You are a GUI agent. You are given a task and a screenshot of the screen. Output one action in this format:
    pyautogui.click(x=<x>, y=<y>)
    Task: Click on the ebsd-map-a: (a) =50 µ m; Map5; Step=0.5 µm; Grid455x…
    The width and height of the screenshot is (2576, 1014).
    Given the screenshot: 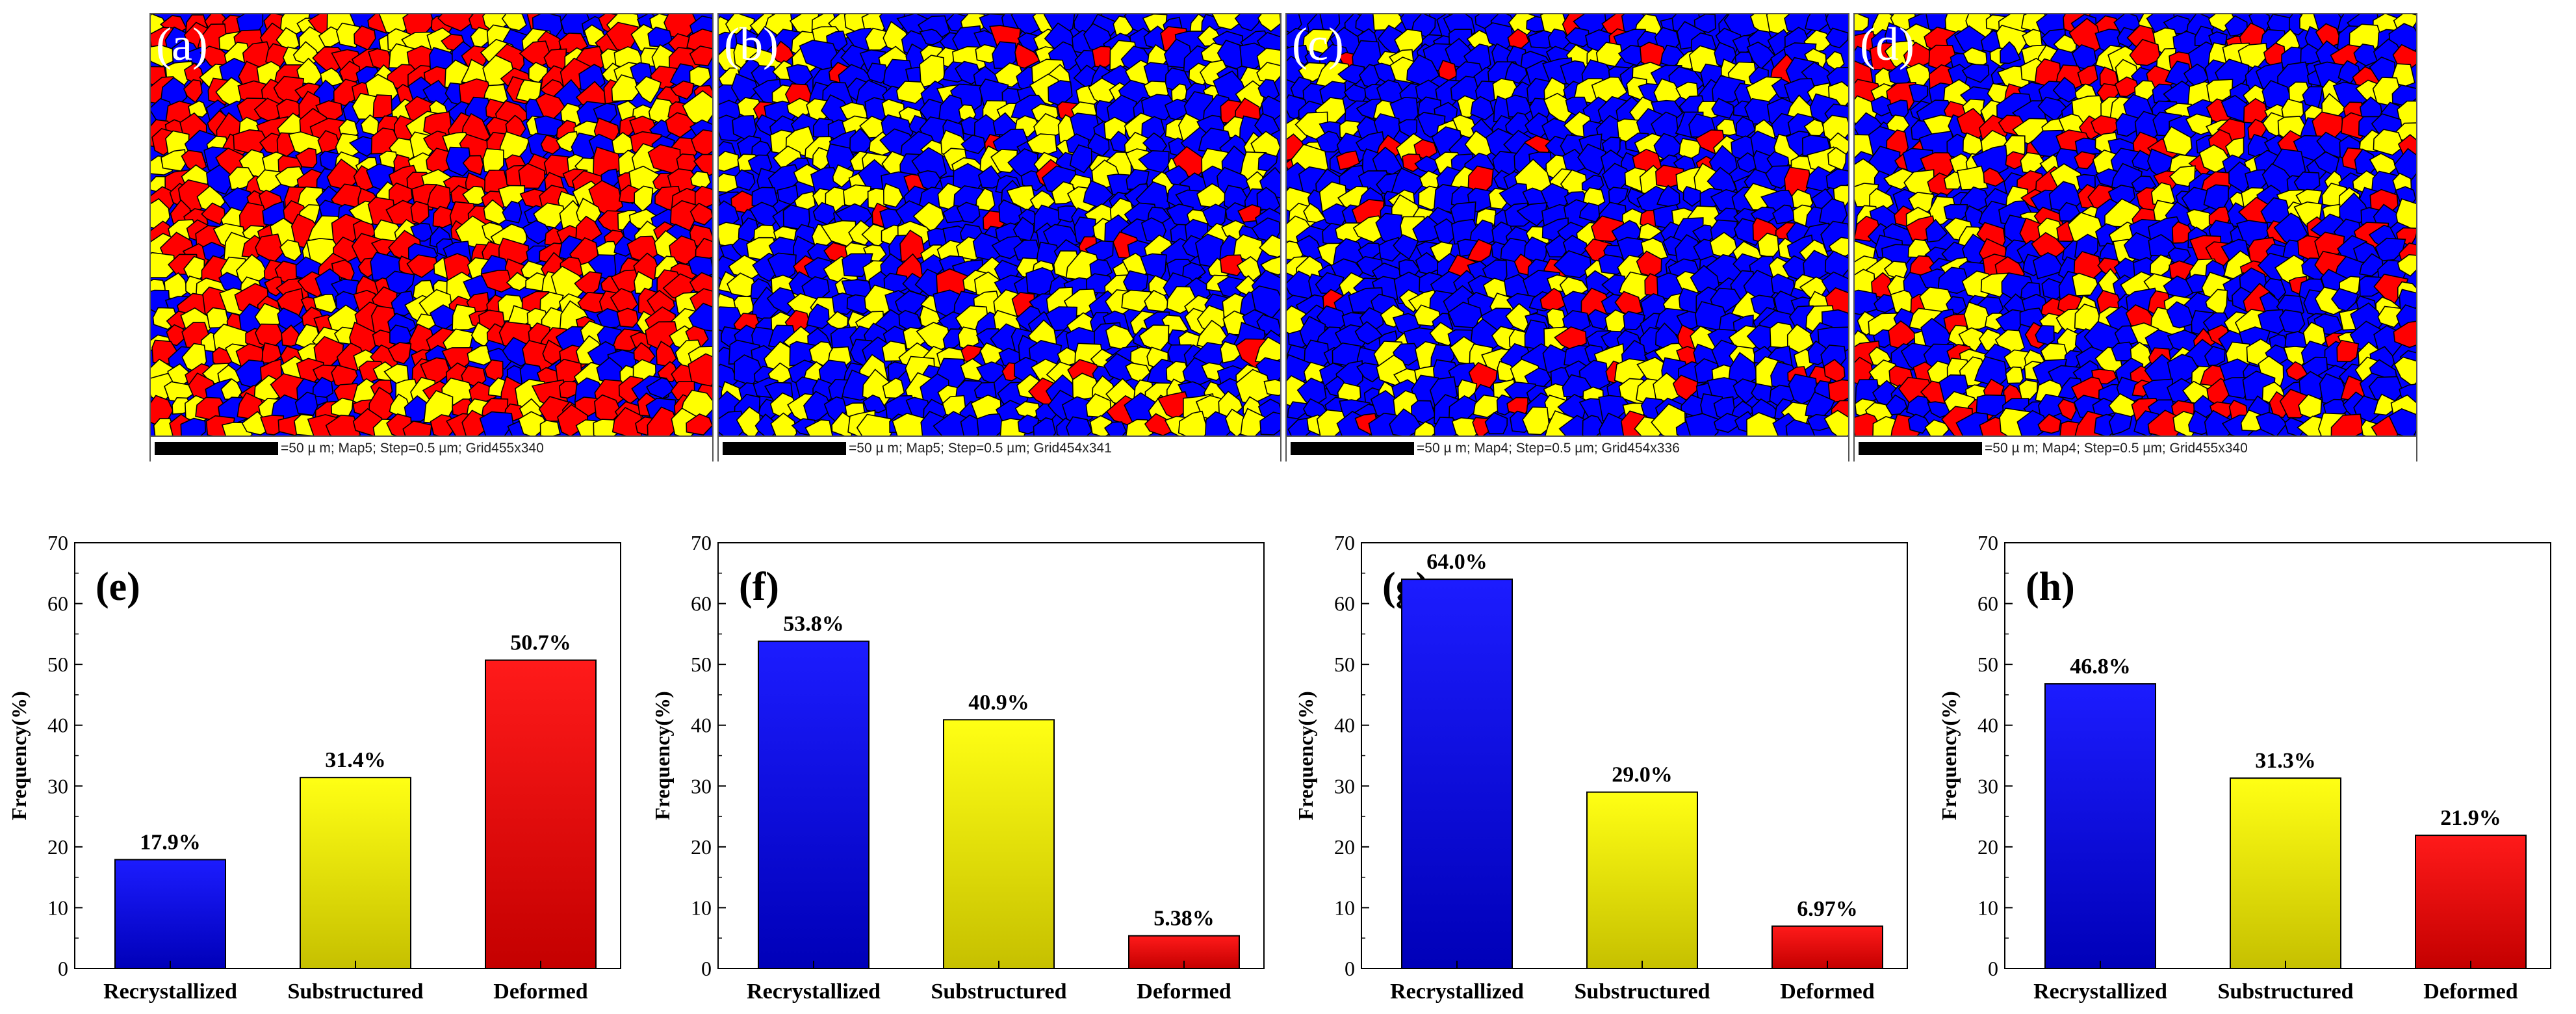 What is the action you would take?
    pyautogui.click(x=432, y=238)
    